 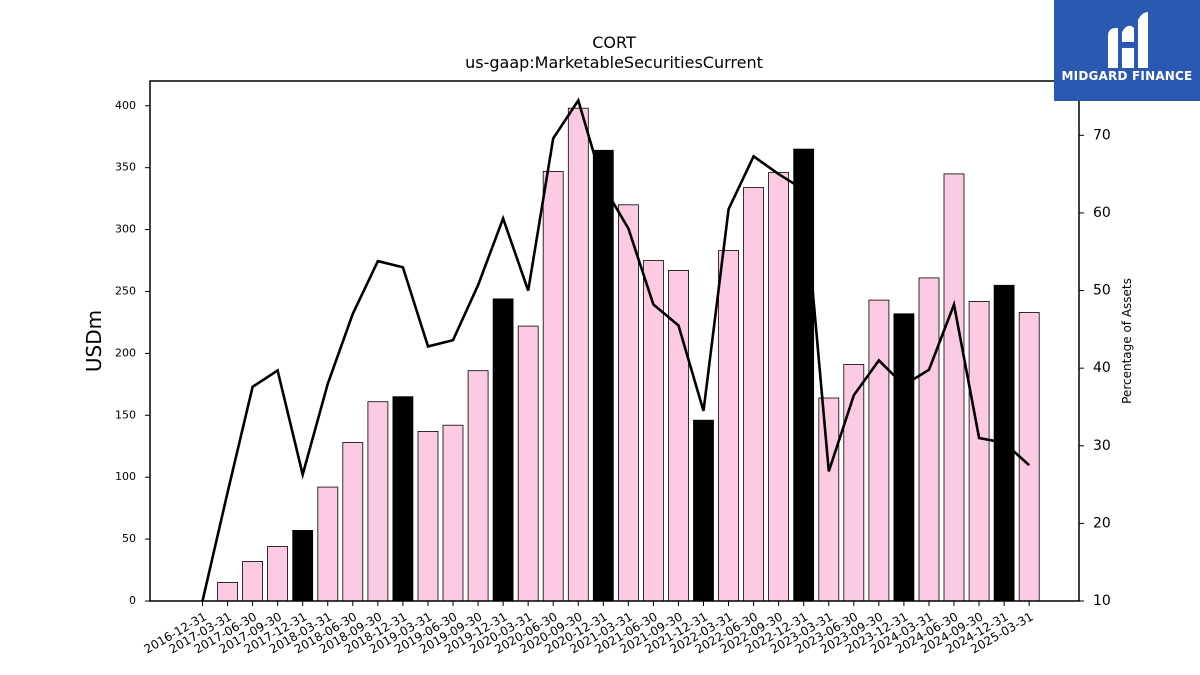 What do you see at coordinates (1127, 341) in the screenshot?
I see `y2-axis-label: Percentage of Assets` at bounding box center [1127, 341].